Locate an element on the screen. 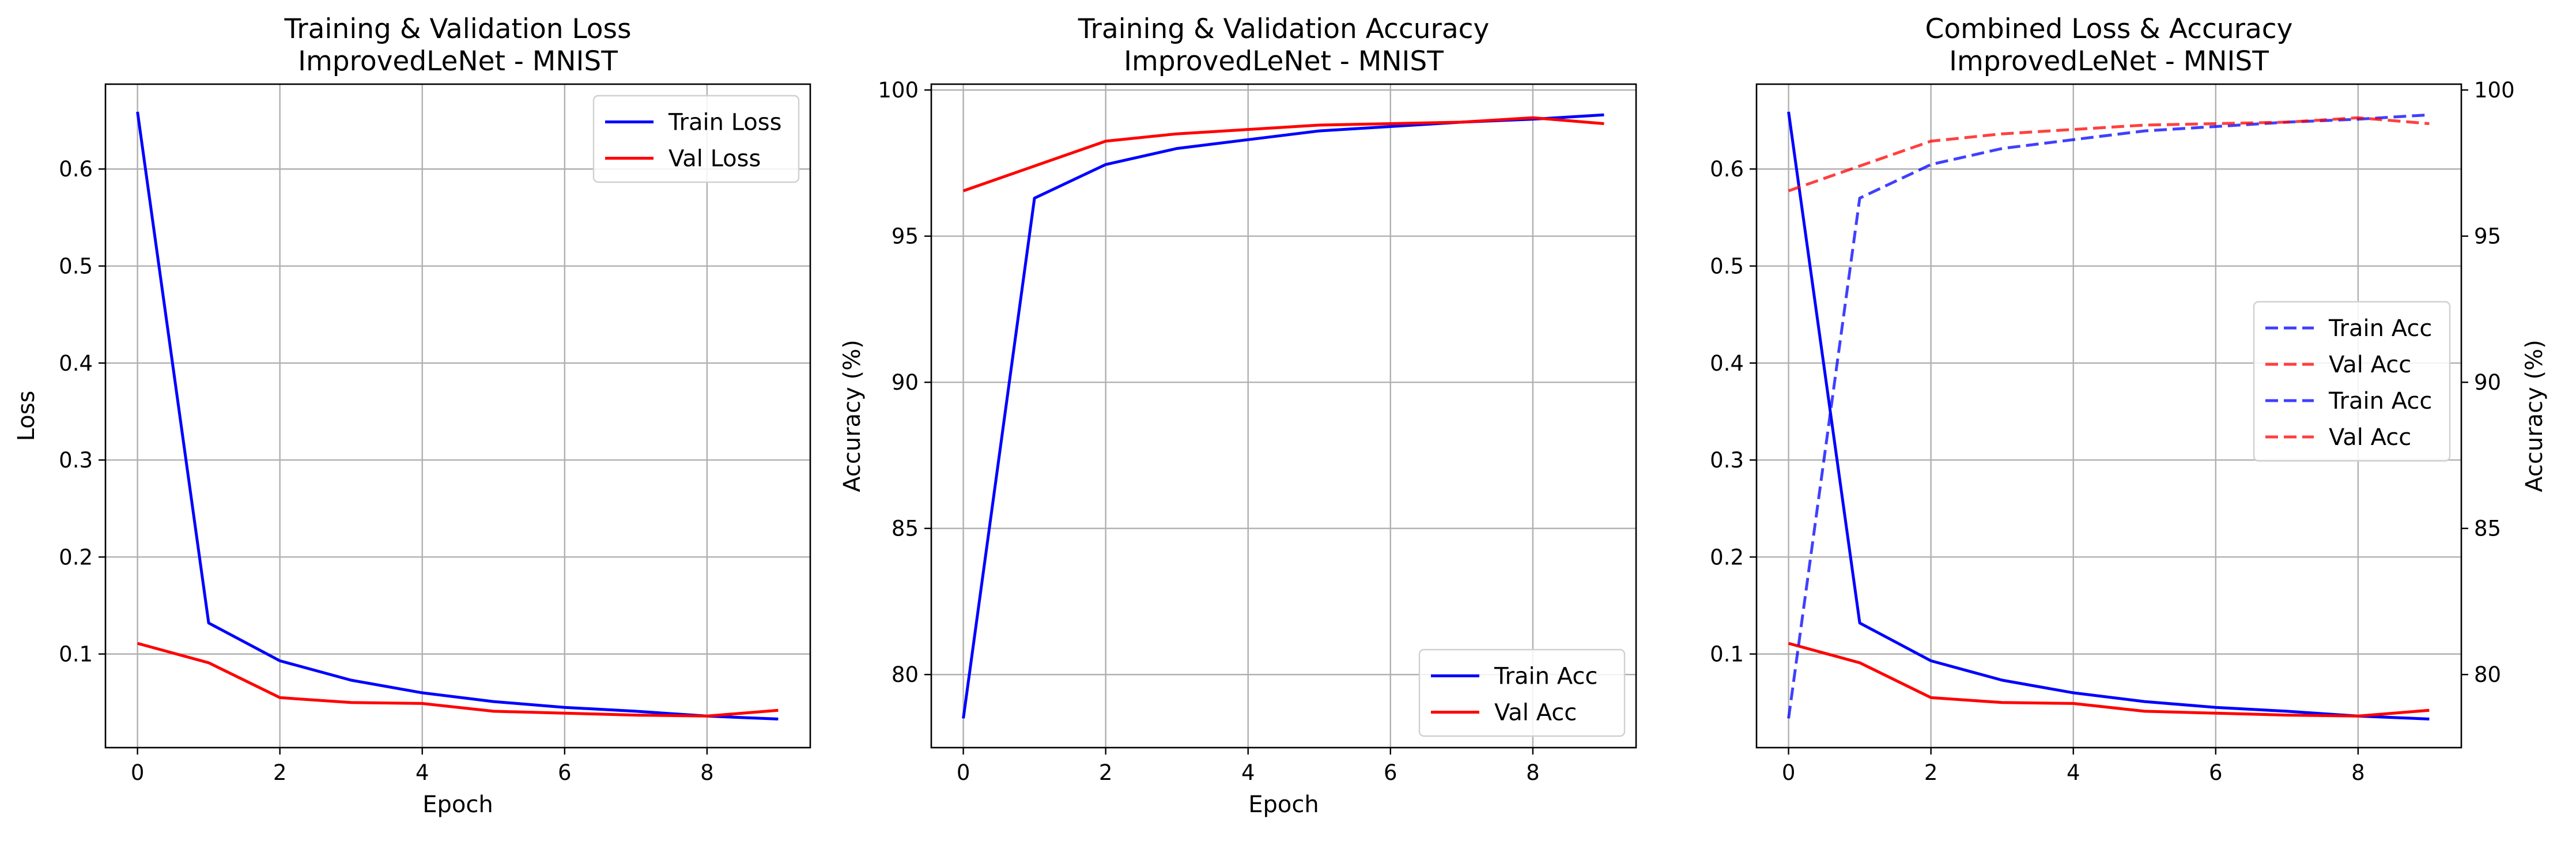 This screenshot has height=841, width=2576. y2-tick-label: 85 is located at coordinates (2487, 528).